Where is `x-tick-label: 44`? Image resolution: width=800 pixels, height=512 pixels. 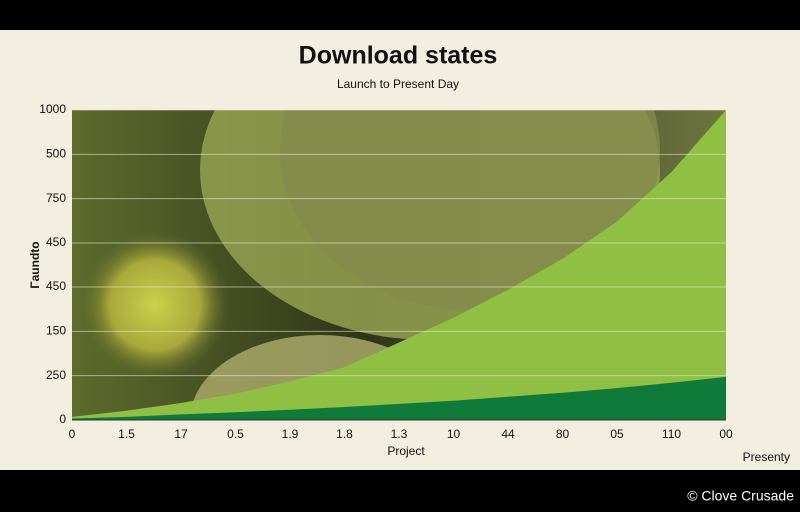 x-tick-label: 44 is located at coordinates (508, 434).